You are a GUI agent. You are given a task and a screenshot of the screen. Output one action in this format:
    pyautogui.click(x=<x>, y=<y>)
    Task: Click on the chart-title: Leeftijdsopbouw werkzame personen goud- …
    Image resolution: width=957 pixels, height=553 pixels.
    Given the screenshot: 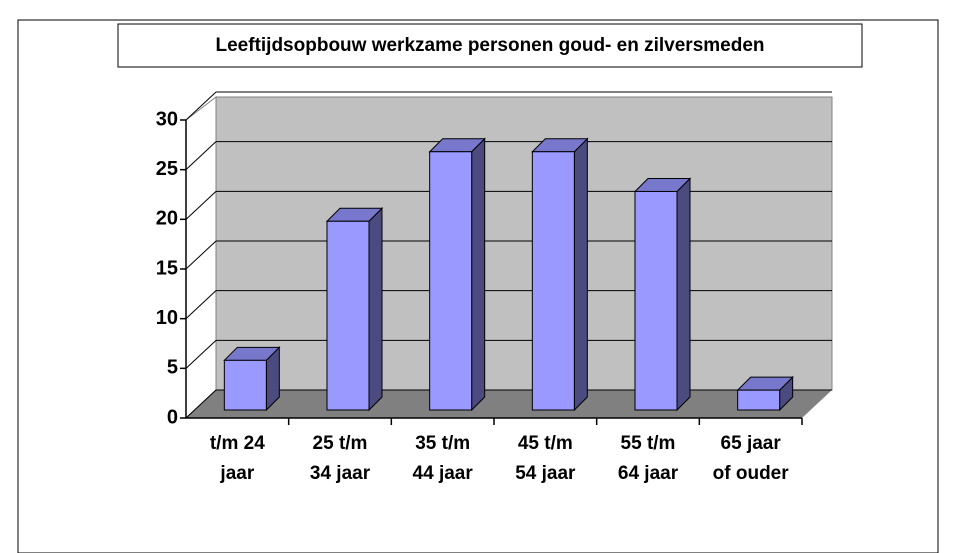 What is the action you would take?
    pyautogui.click(x=490, y=45)
    